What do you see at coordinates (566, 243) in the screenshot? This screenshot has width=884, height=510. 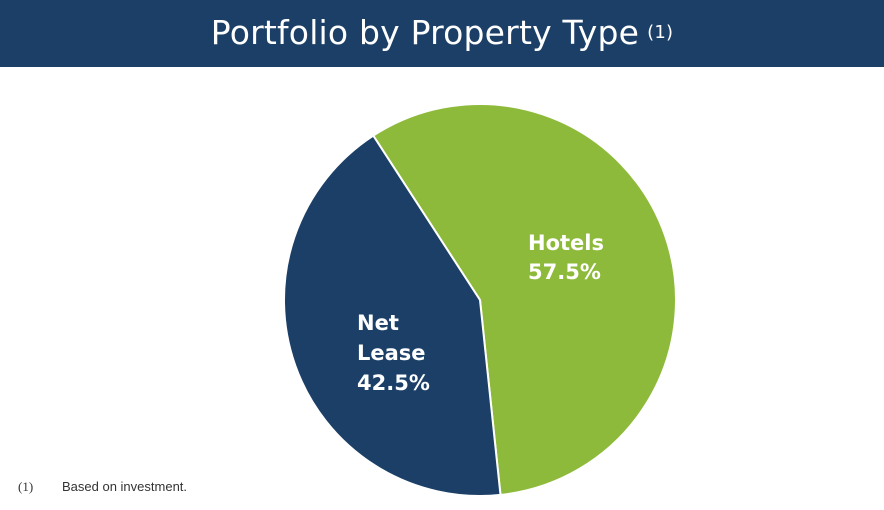 I see `slice-name: Hotels` at bounding box center [566, 243].